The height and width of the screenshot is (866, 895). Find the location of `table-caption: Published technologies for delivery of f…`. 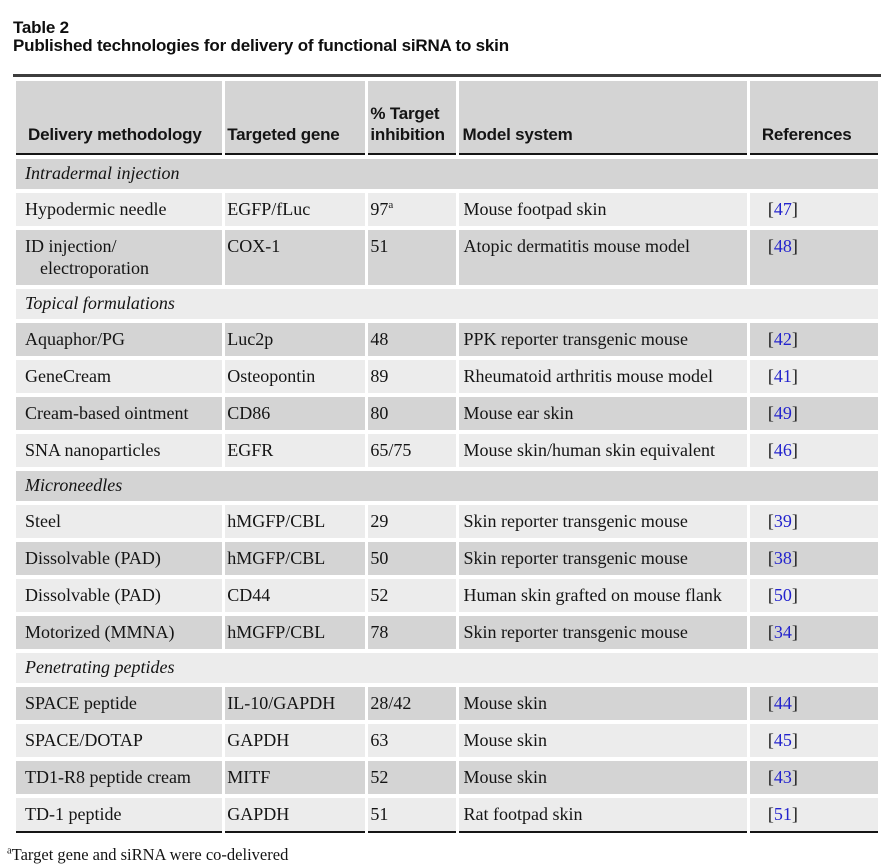

table-caption: Published technologies for delivery of f… is located at coordinates (261, 45).